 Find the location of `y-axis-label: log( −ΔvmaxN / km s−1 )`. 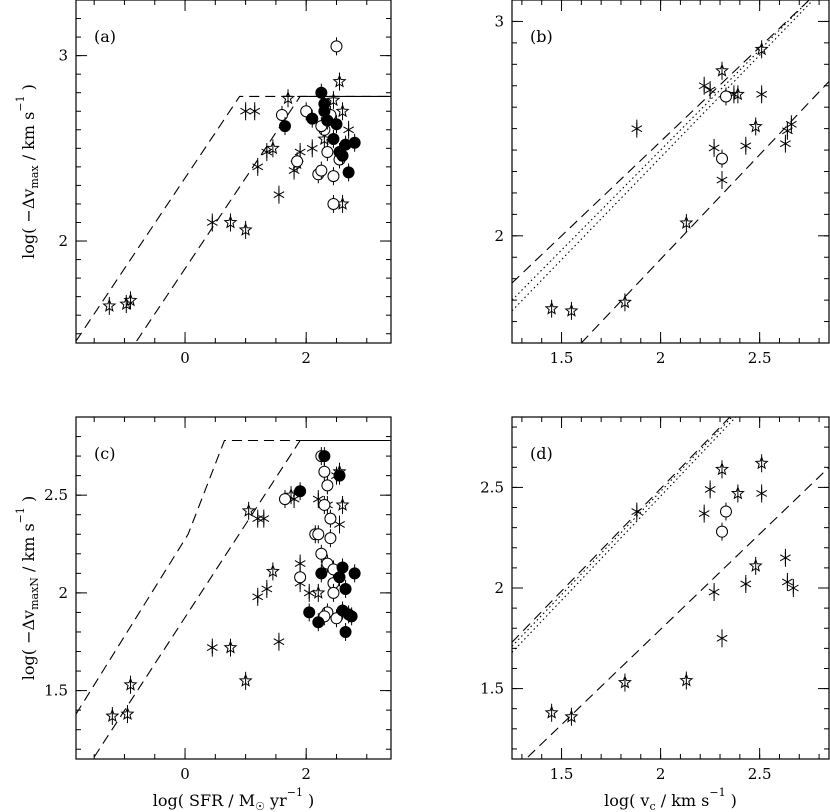

y-axis-label: log( −ΔvmaxN / km s−1 ) is located at coordinates (27, 588).